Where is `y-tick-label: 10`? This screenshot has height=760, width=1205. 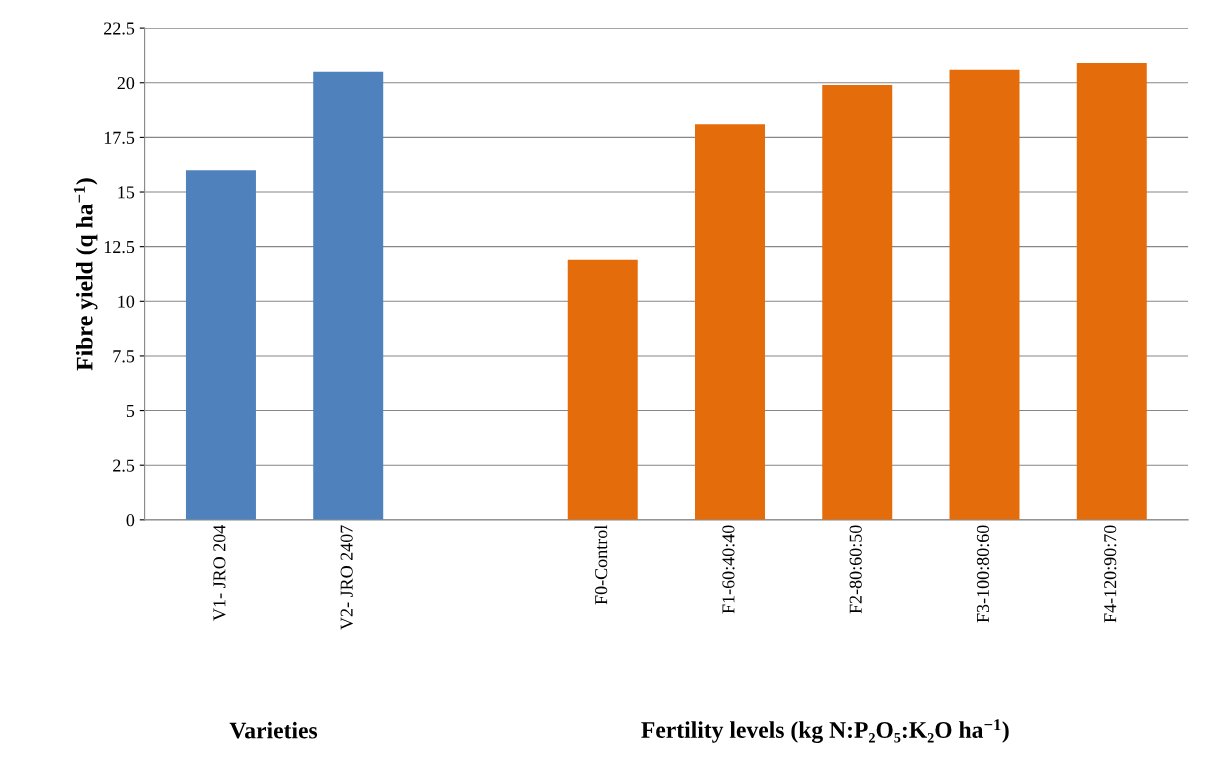 y-tick-label: 10 is located at coordinates (126, 301).